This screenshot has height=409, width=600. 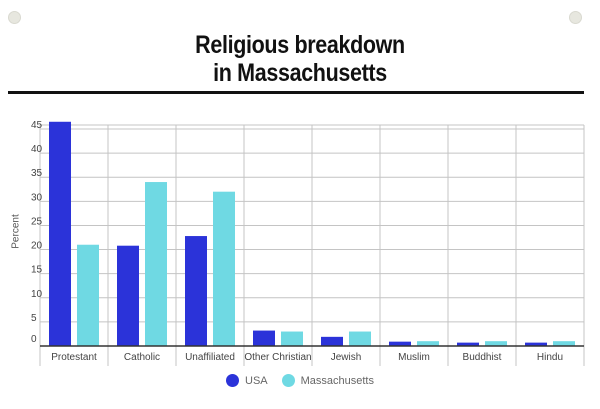 What do you see at coordinates (142, 357) in the screenshot?
I see `x-tick-label: Catholic` at bounding box center [142, 357].